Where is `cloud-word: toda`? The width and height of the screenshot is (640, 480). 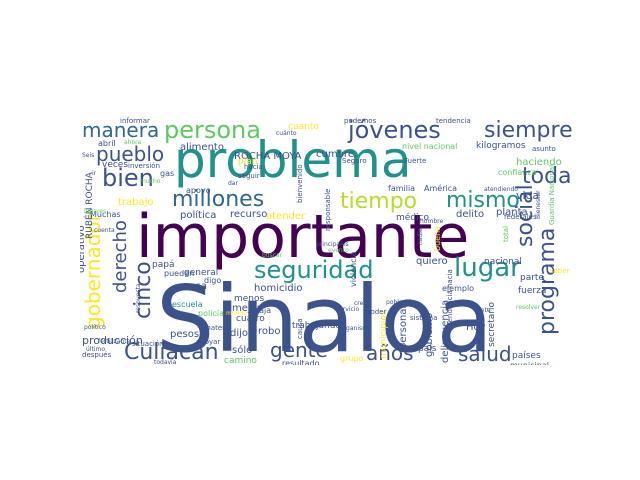 cloud-word: toda is located at coordinates (547, 176).